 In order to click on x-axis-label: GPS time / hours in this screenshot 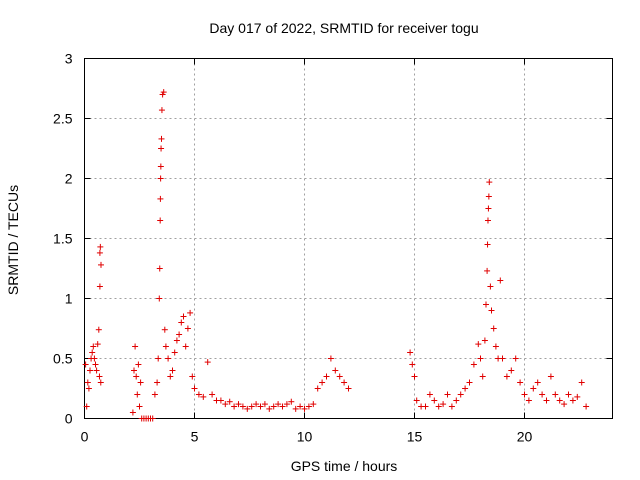, I will do `click(344, 466)`.